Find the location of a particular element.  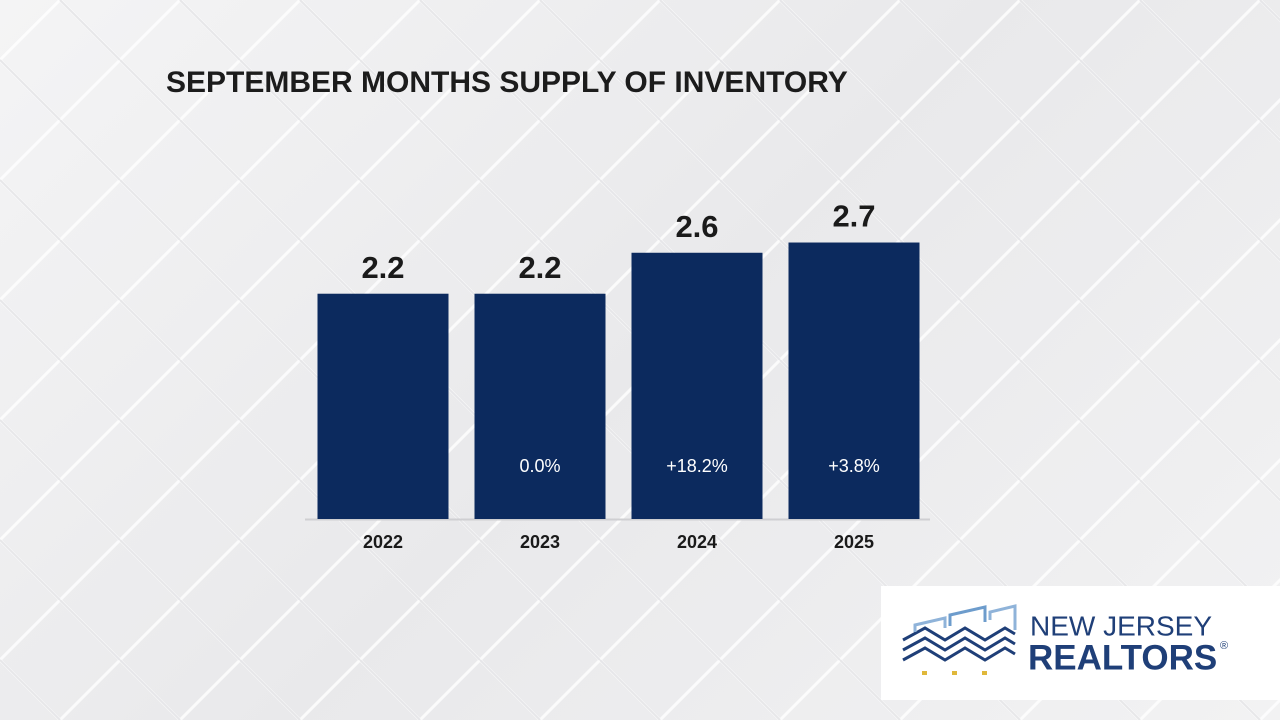

value-label: 2.6 is located at coordinates (696, 226).